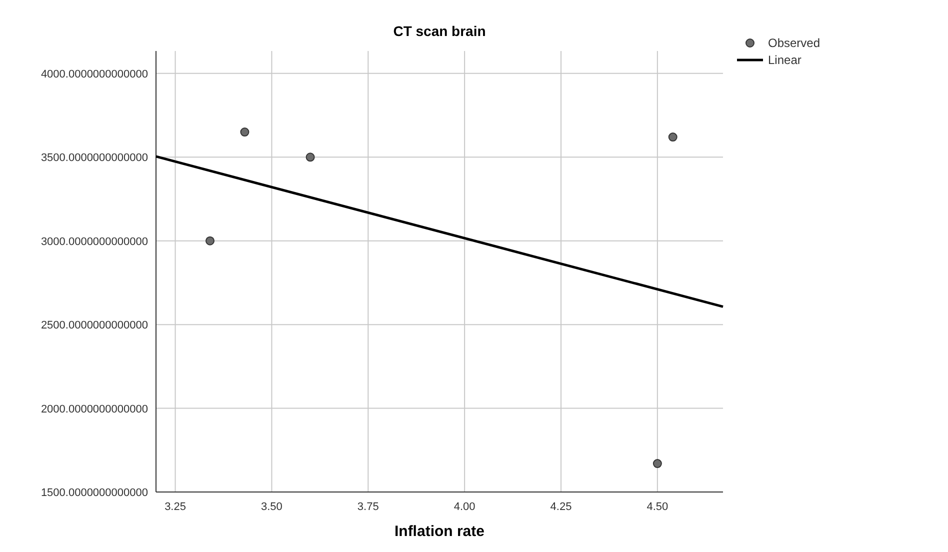  Describe the element at coordinates (439, 31) in the screenshot. I see `chart-title: CT scan brain` at that location.